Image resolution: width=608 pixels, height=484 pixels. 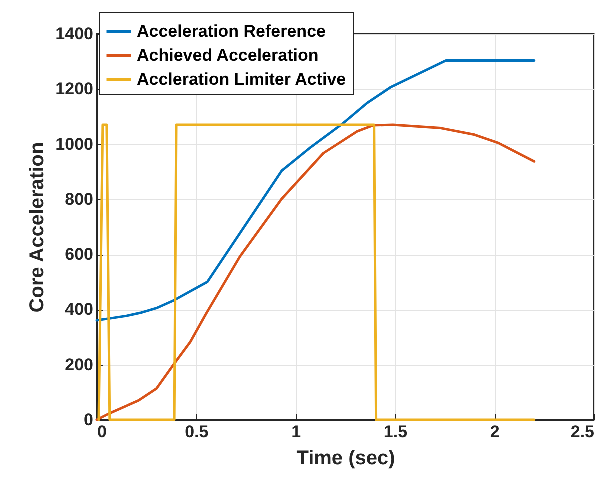 I want to click on y-tick-label: 800, so click(x=79, y=199).